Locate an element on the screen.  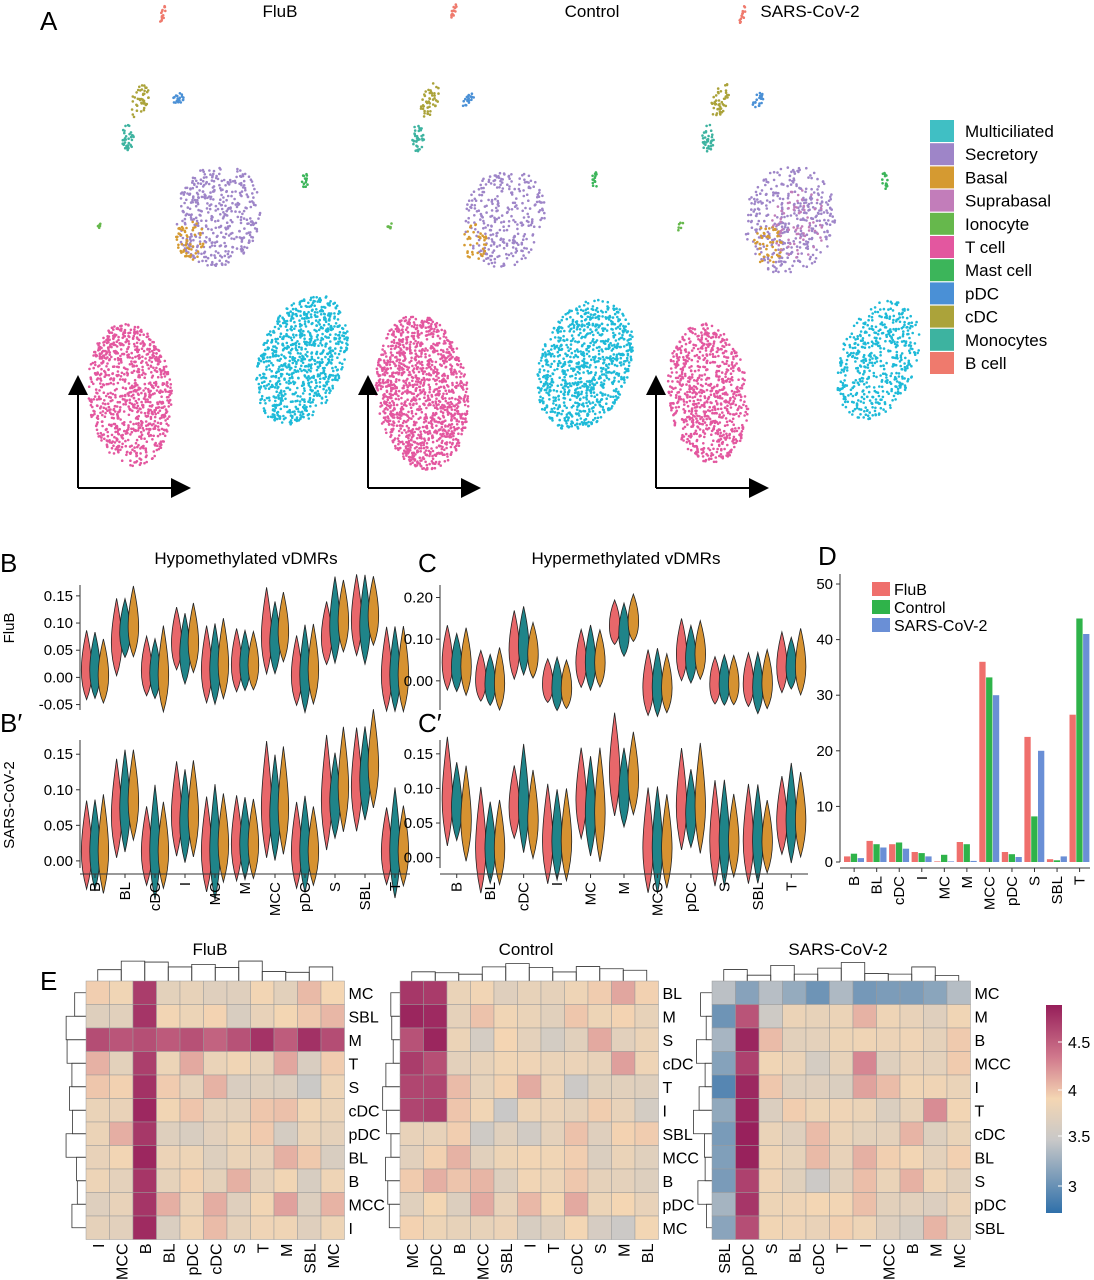
col-label: SBL is located at coordinates (725, 1258).